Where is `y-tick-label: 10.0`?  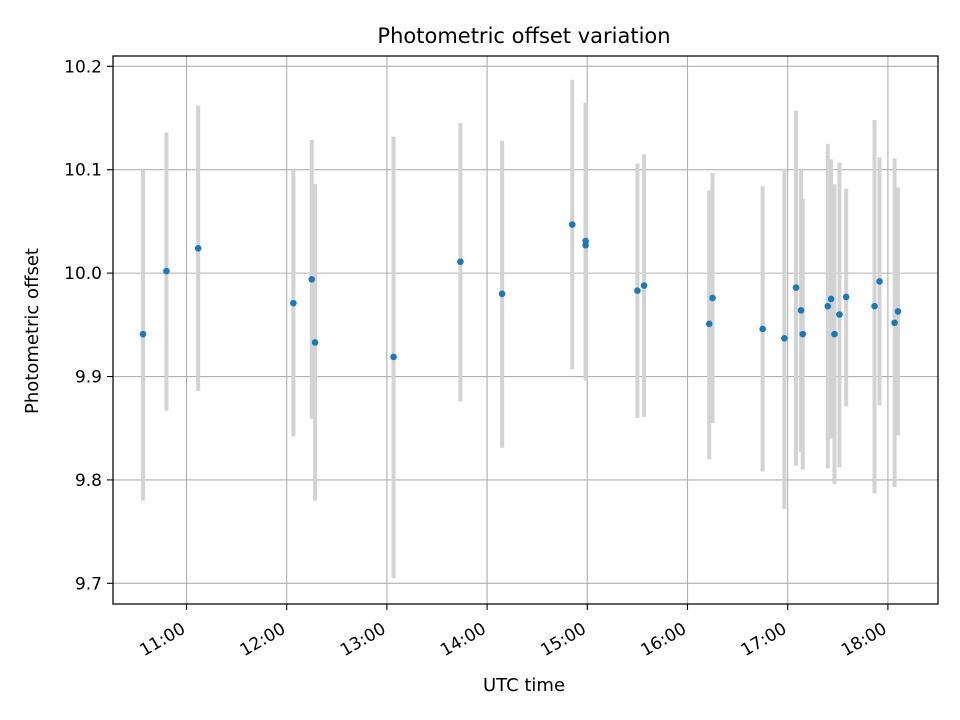 y-tick-label: 10.0 is located at coordinates (83, 274).